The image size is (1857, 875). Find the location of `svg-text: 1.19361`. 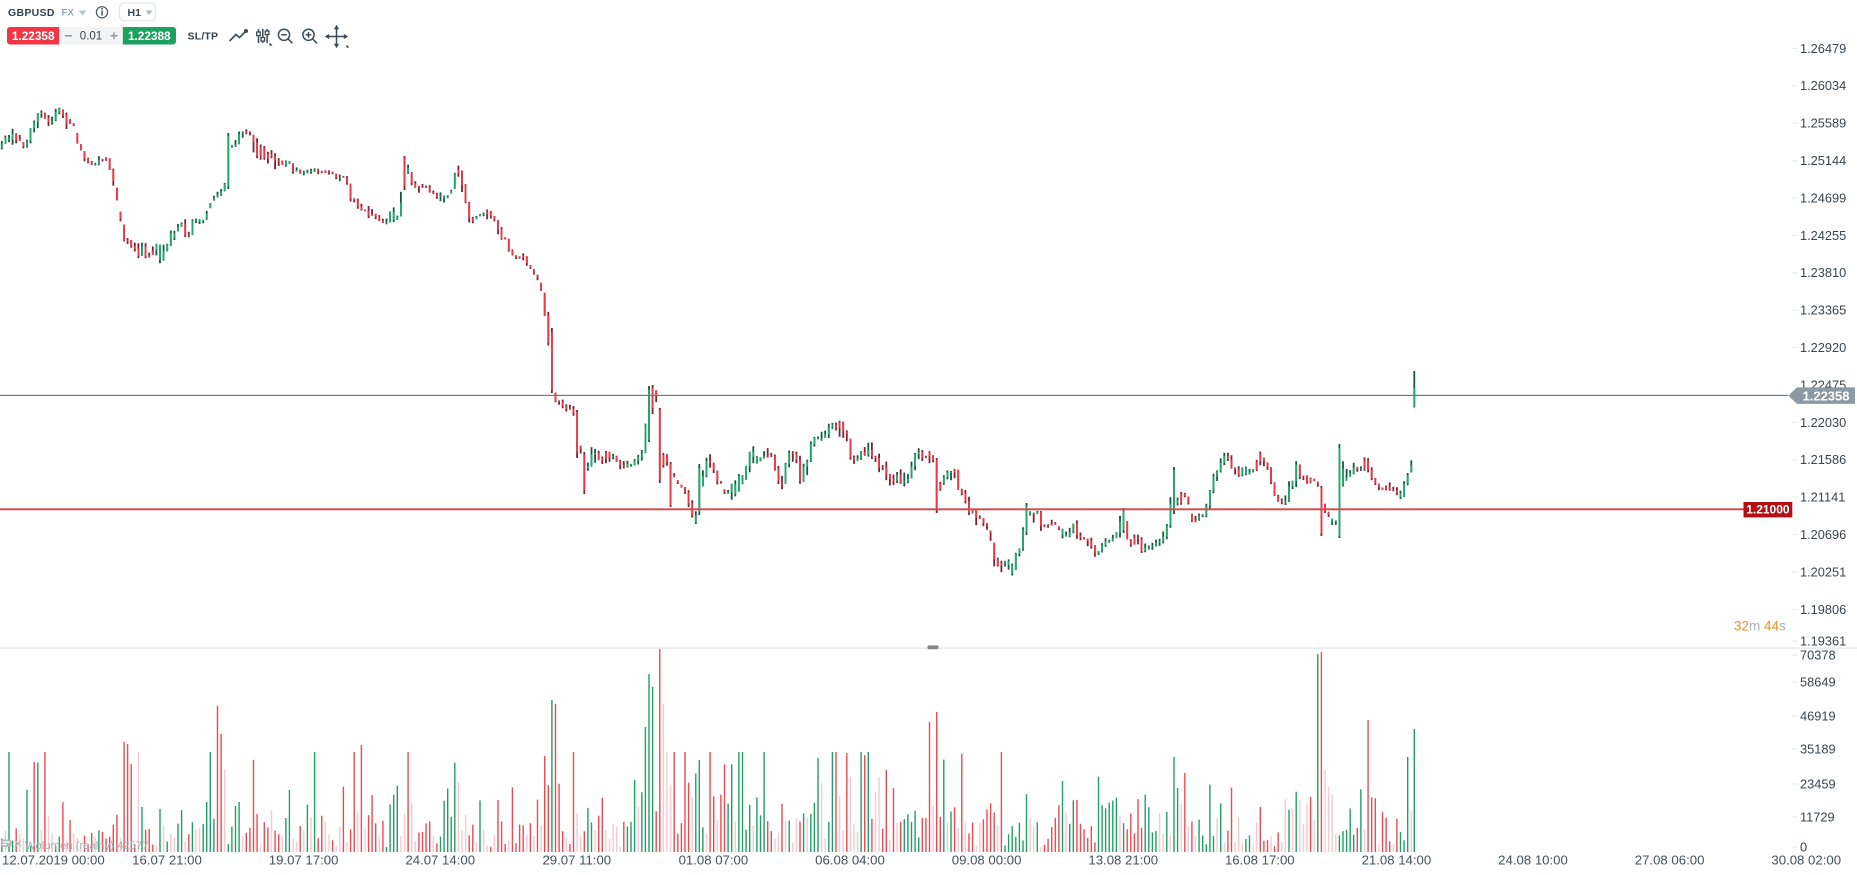

svg-text: 1.19361 is located at coordinates (1823, 640).